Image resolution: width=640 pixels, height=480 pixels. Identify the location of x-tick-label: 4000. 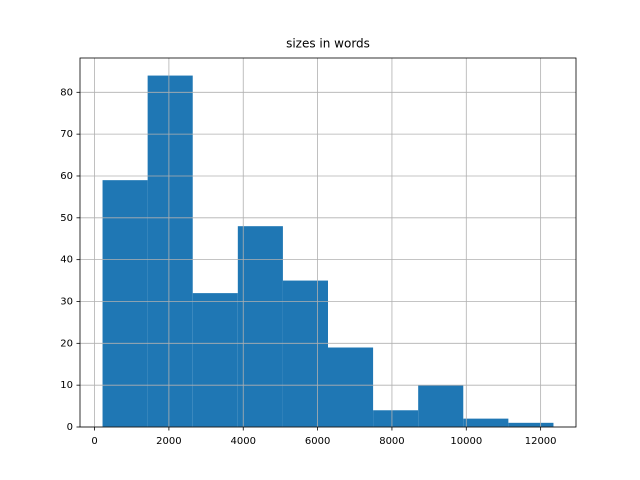
(243, 441).